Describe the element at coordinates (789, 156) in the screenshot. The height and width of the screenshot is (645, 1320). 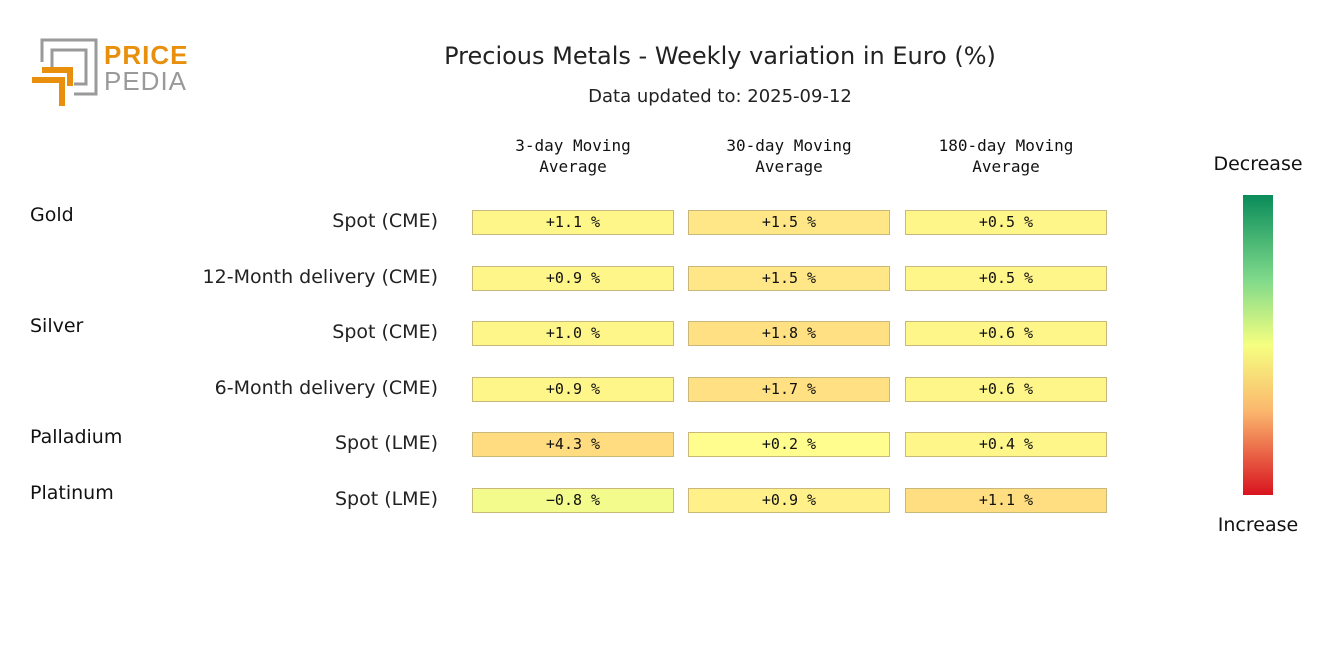
I see `column-header: 30-day Moving Average` at that location.